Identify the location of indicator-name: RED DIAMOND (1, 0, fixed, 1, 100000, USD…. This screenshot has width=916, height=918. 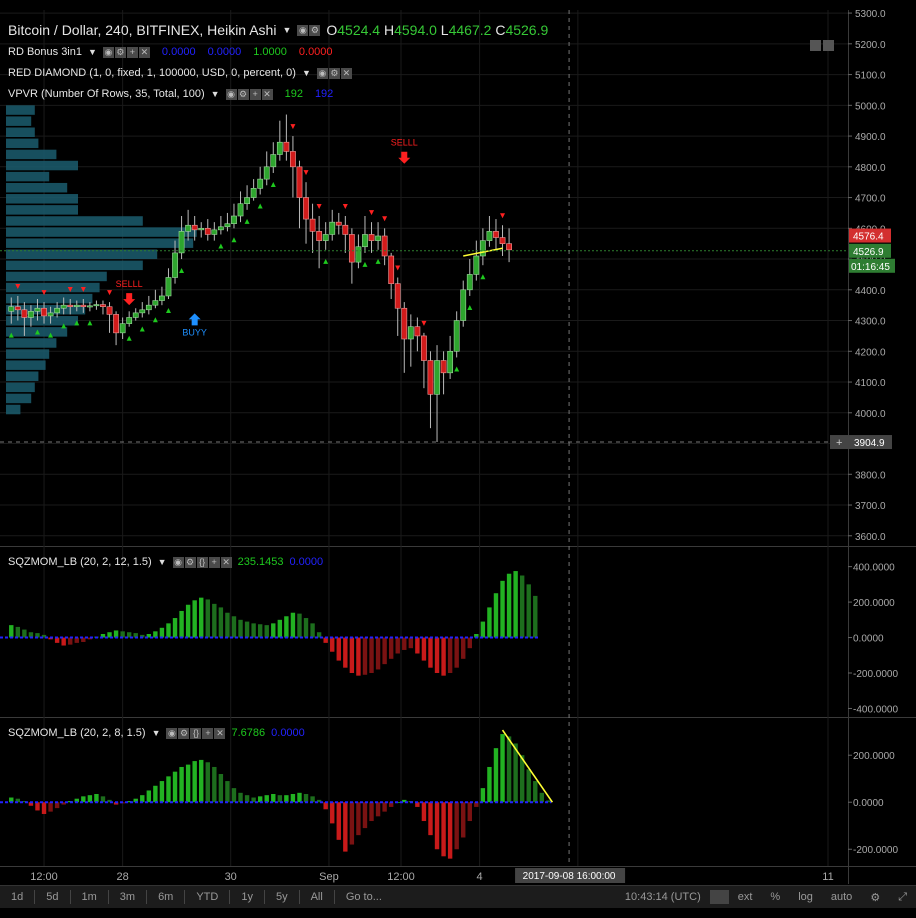
(152, 73).